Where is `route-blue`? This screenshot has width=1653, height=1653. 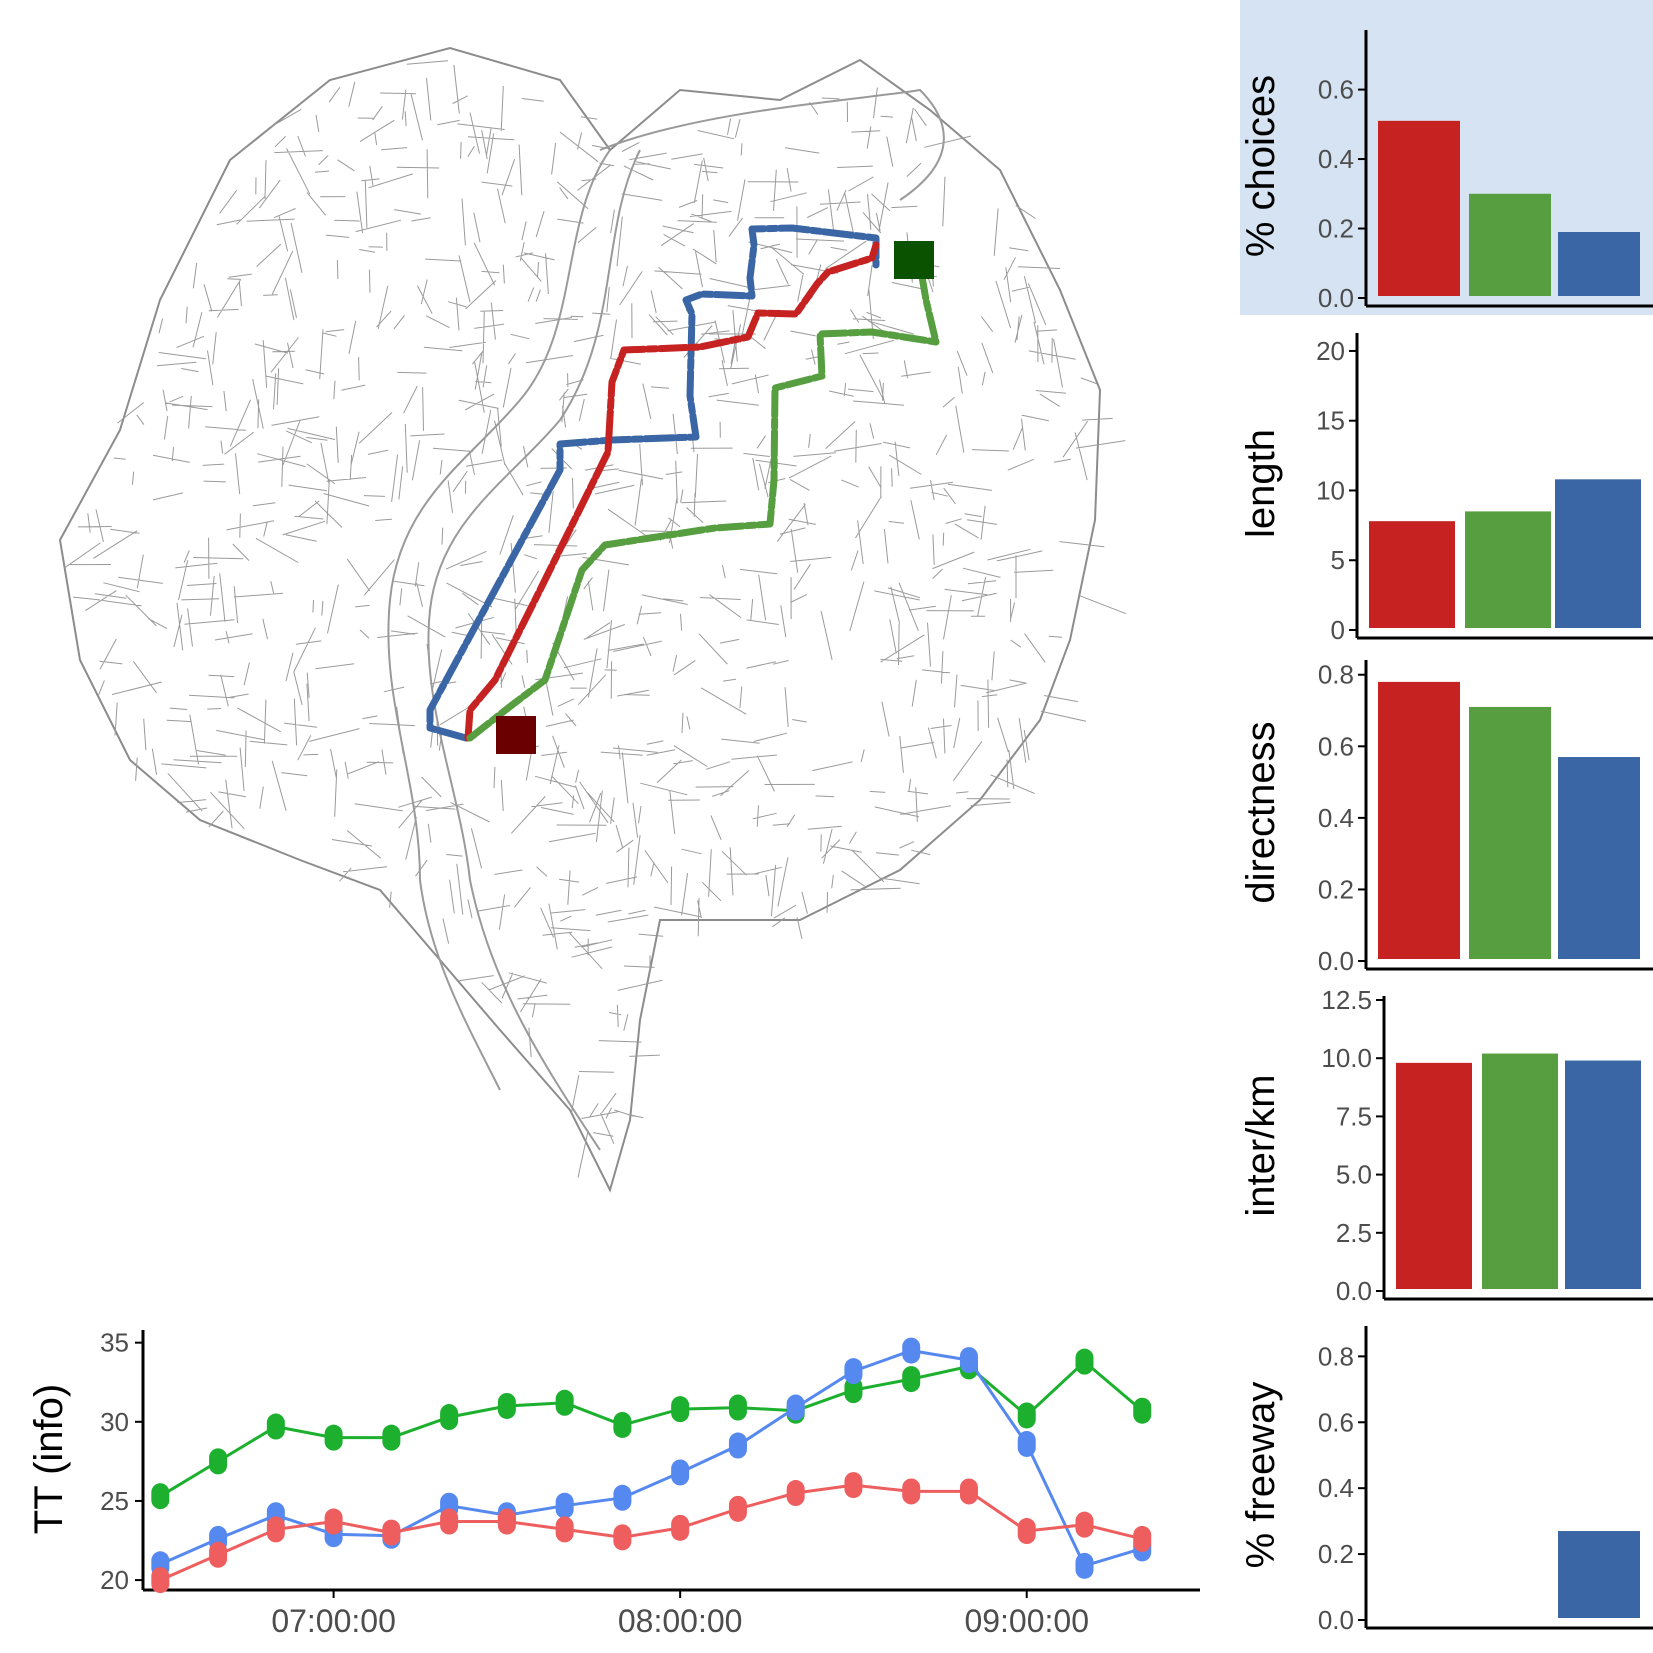 route-blue is located at coordinates (653, 483).